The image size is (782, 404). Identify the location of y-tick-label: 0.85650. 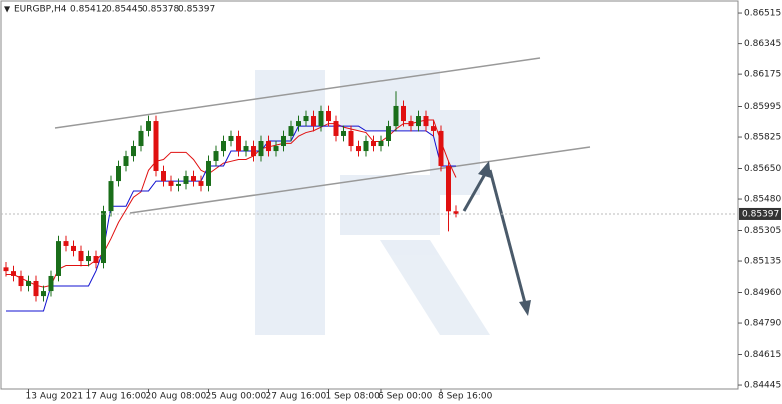
(762, 169).